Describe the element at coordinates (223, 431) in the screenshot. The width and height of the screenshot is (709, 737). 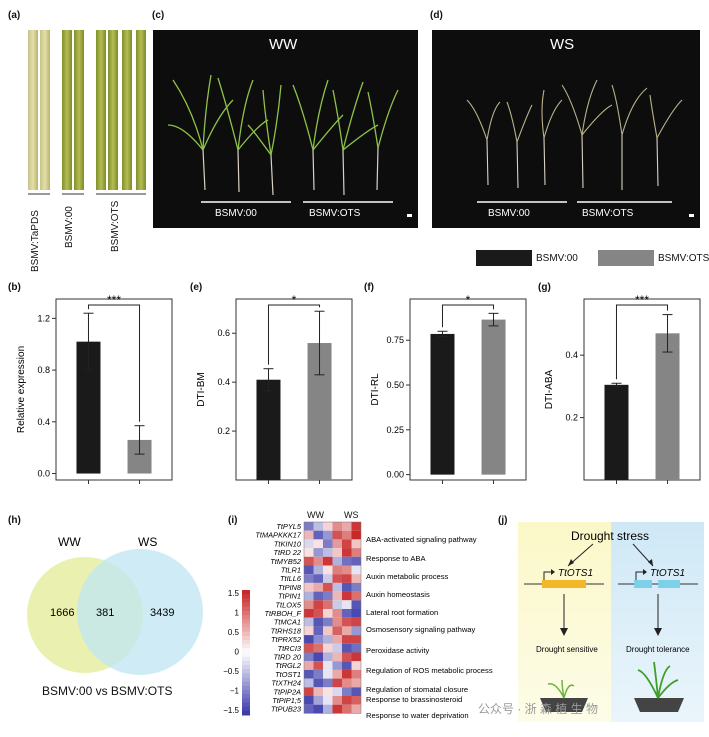
I see `y-tick-label: 0.2` at that location.